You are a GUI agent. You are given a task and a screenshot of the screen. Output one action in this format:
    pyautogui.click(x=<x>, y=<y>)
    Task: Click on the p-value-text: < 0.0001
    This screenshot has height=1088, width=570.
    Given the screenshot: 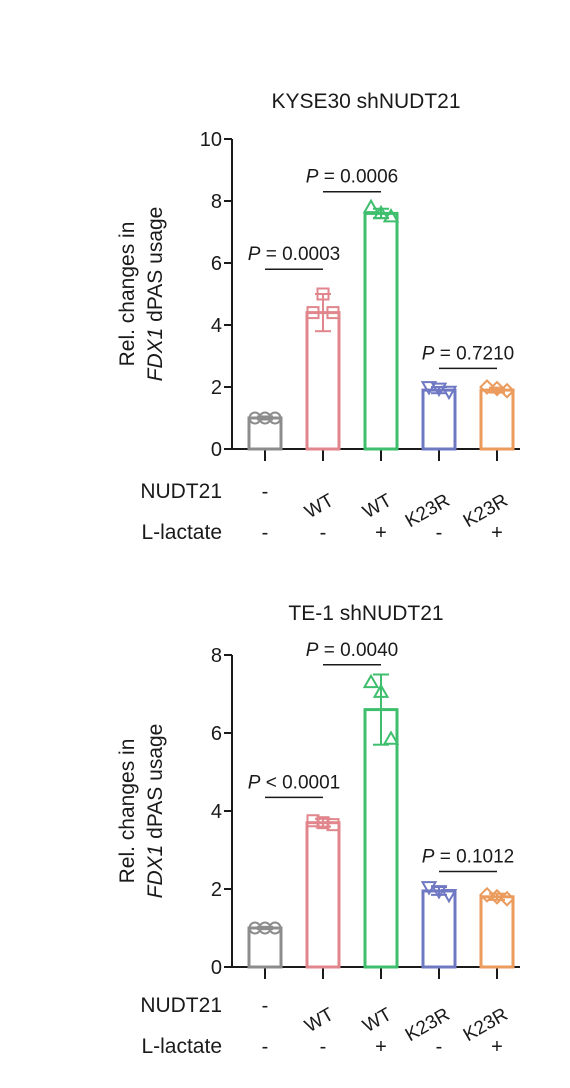 What is the action you would take?
    pyautogui.click(x=300, y=782)
    